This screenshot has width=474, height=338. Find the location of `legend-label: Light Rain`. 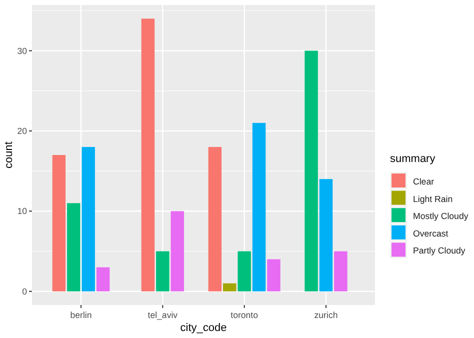

legend-label: Light Rain is located at coordinates (433, 199).